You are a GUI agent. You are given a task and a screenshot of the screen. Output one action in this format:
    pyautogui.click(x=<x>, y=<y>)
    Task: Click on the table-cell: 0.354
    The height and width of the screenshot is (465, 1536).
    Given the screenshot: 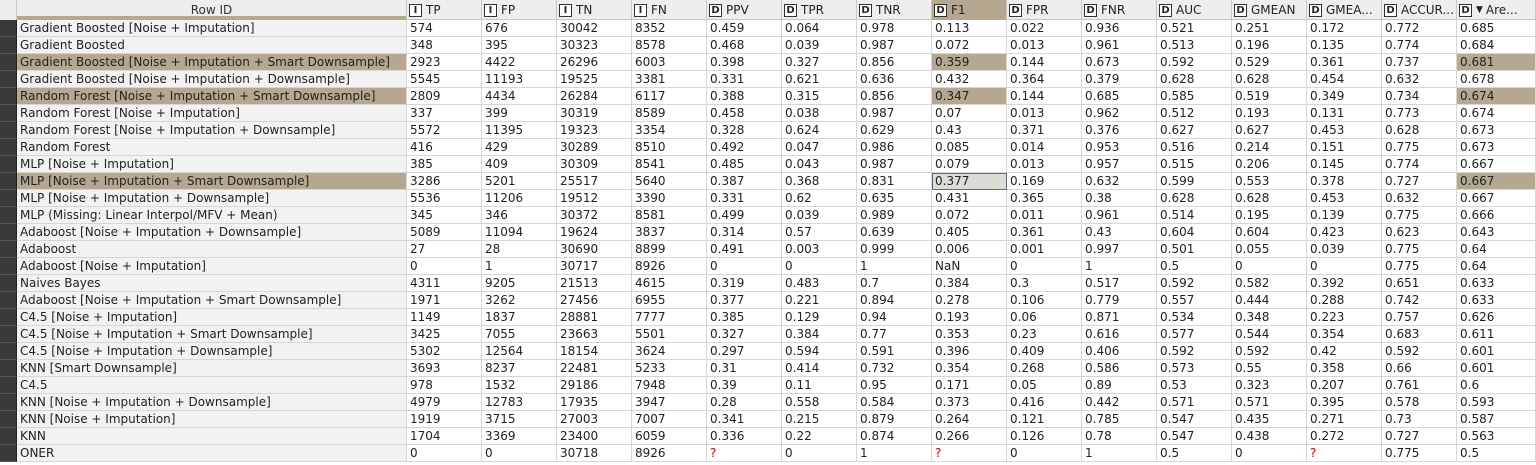 What is the action you would take?
    pyautogui.click(x=1344, y=334)
    